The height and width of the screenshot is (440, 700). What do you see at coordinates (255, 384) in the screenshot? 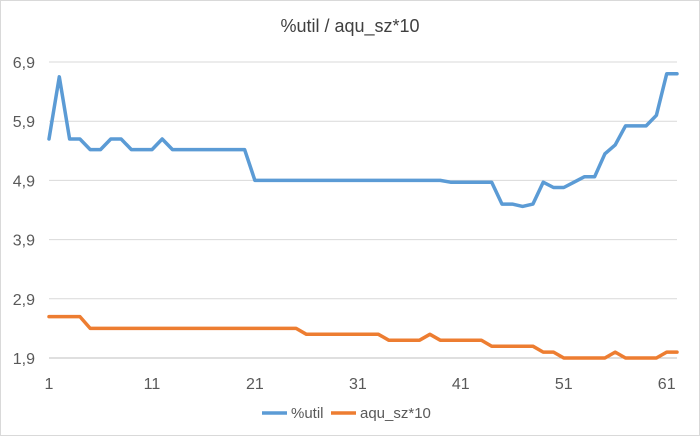
I see `x-tick-label: 21` at bounding box center [255, 384].